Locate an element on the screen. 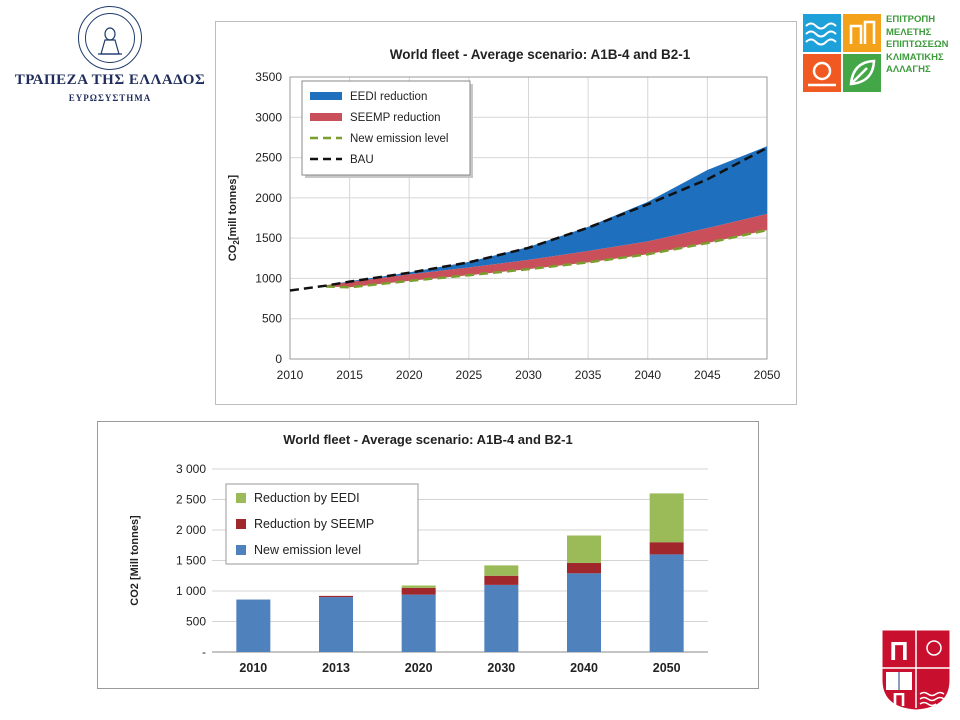 This screenshot has height=720, width=960. y-tick-label: - is located at coordinates (204, 652).